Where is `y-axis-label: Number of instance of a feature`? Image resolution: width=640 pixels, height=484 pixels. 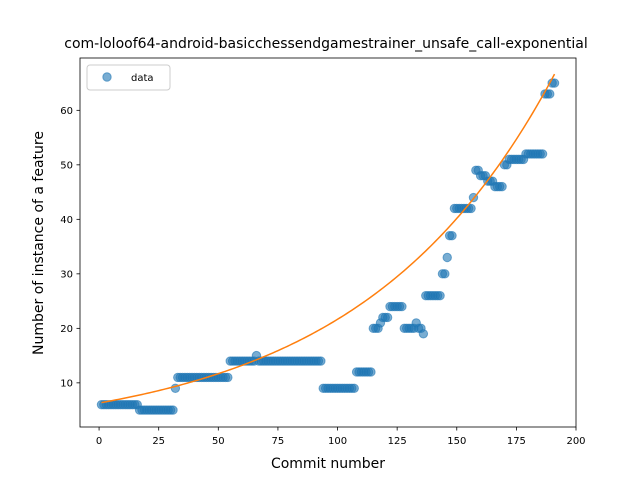 y-axis-label: Number of instance of a feature is located at coordinates (39, 243).